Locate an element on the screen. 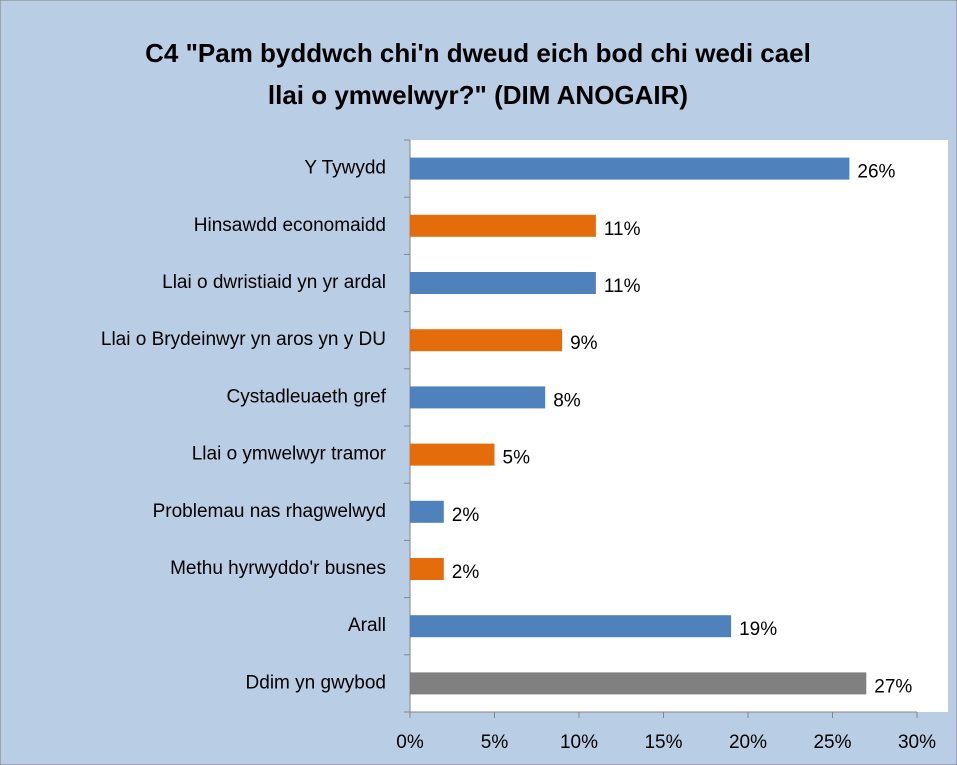 Image resolution: width=957 pixels, height=765 pixels. y-tick-label: Hinsawdd economaidd is located at coordinates (290, 225).